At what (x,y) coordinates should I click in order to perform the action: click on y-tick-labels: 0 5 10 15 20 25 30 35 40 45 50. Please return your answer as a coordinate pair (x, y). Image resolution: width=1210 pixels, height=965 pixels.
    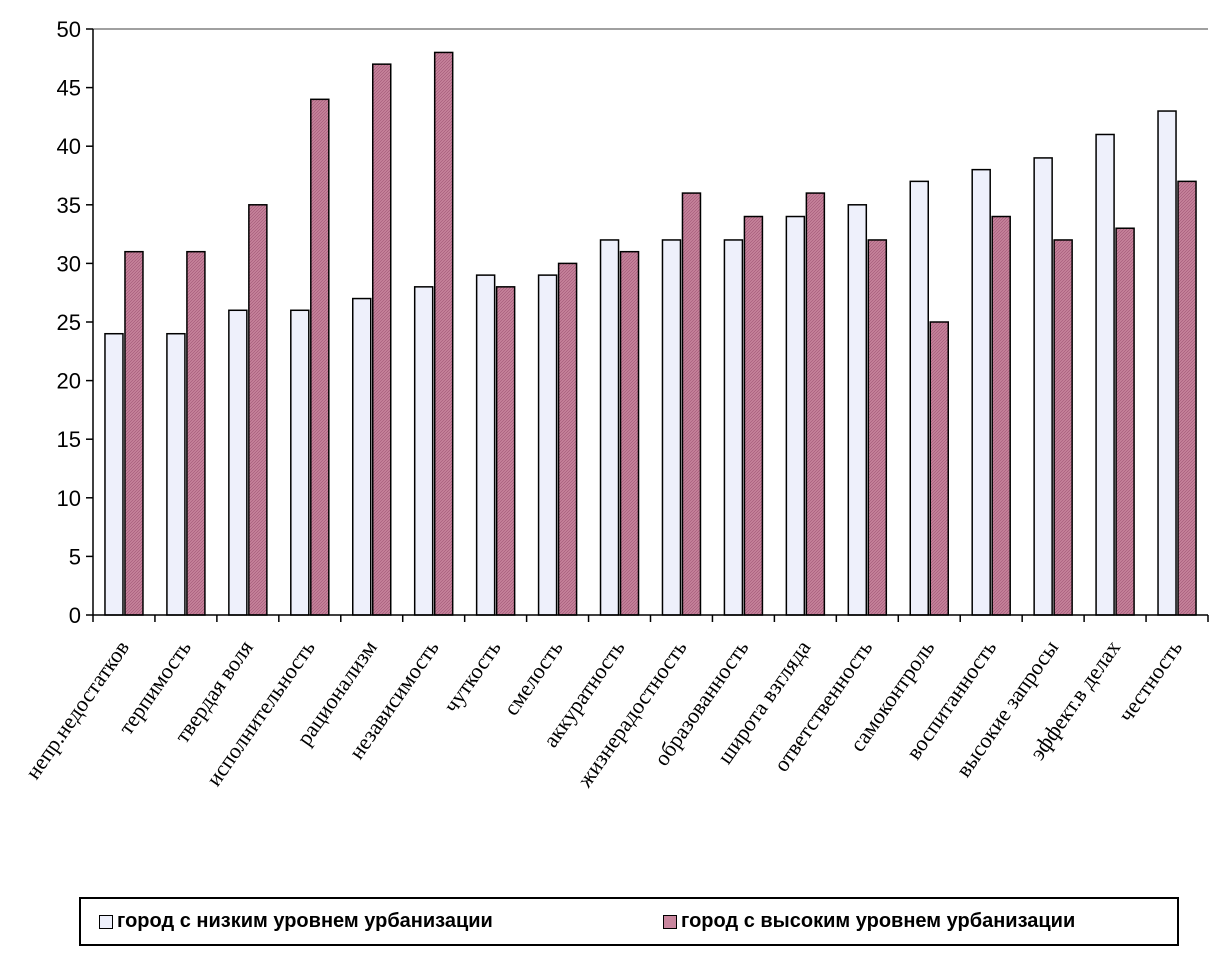
    Looking at the image, I should click on (69, 322).